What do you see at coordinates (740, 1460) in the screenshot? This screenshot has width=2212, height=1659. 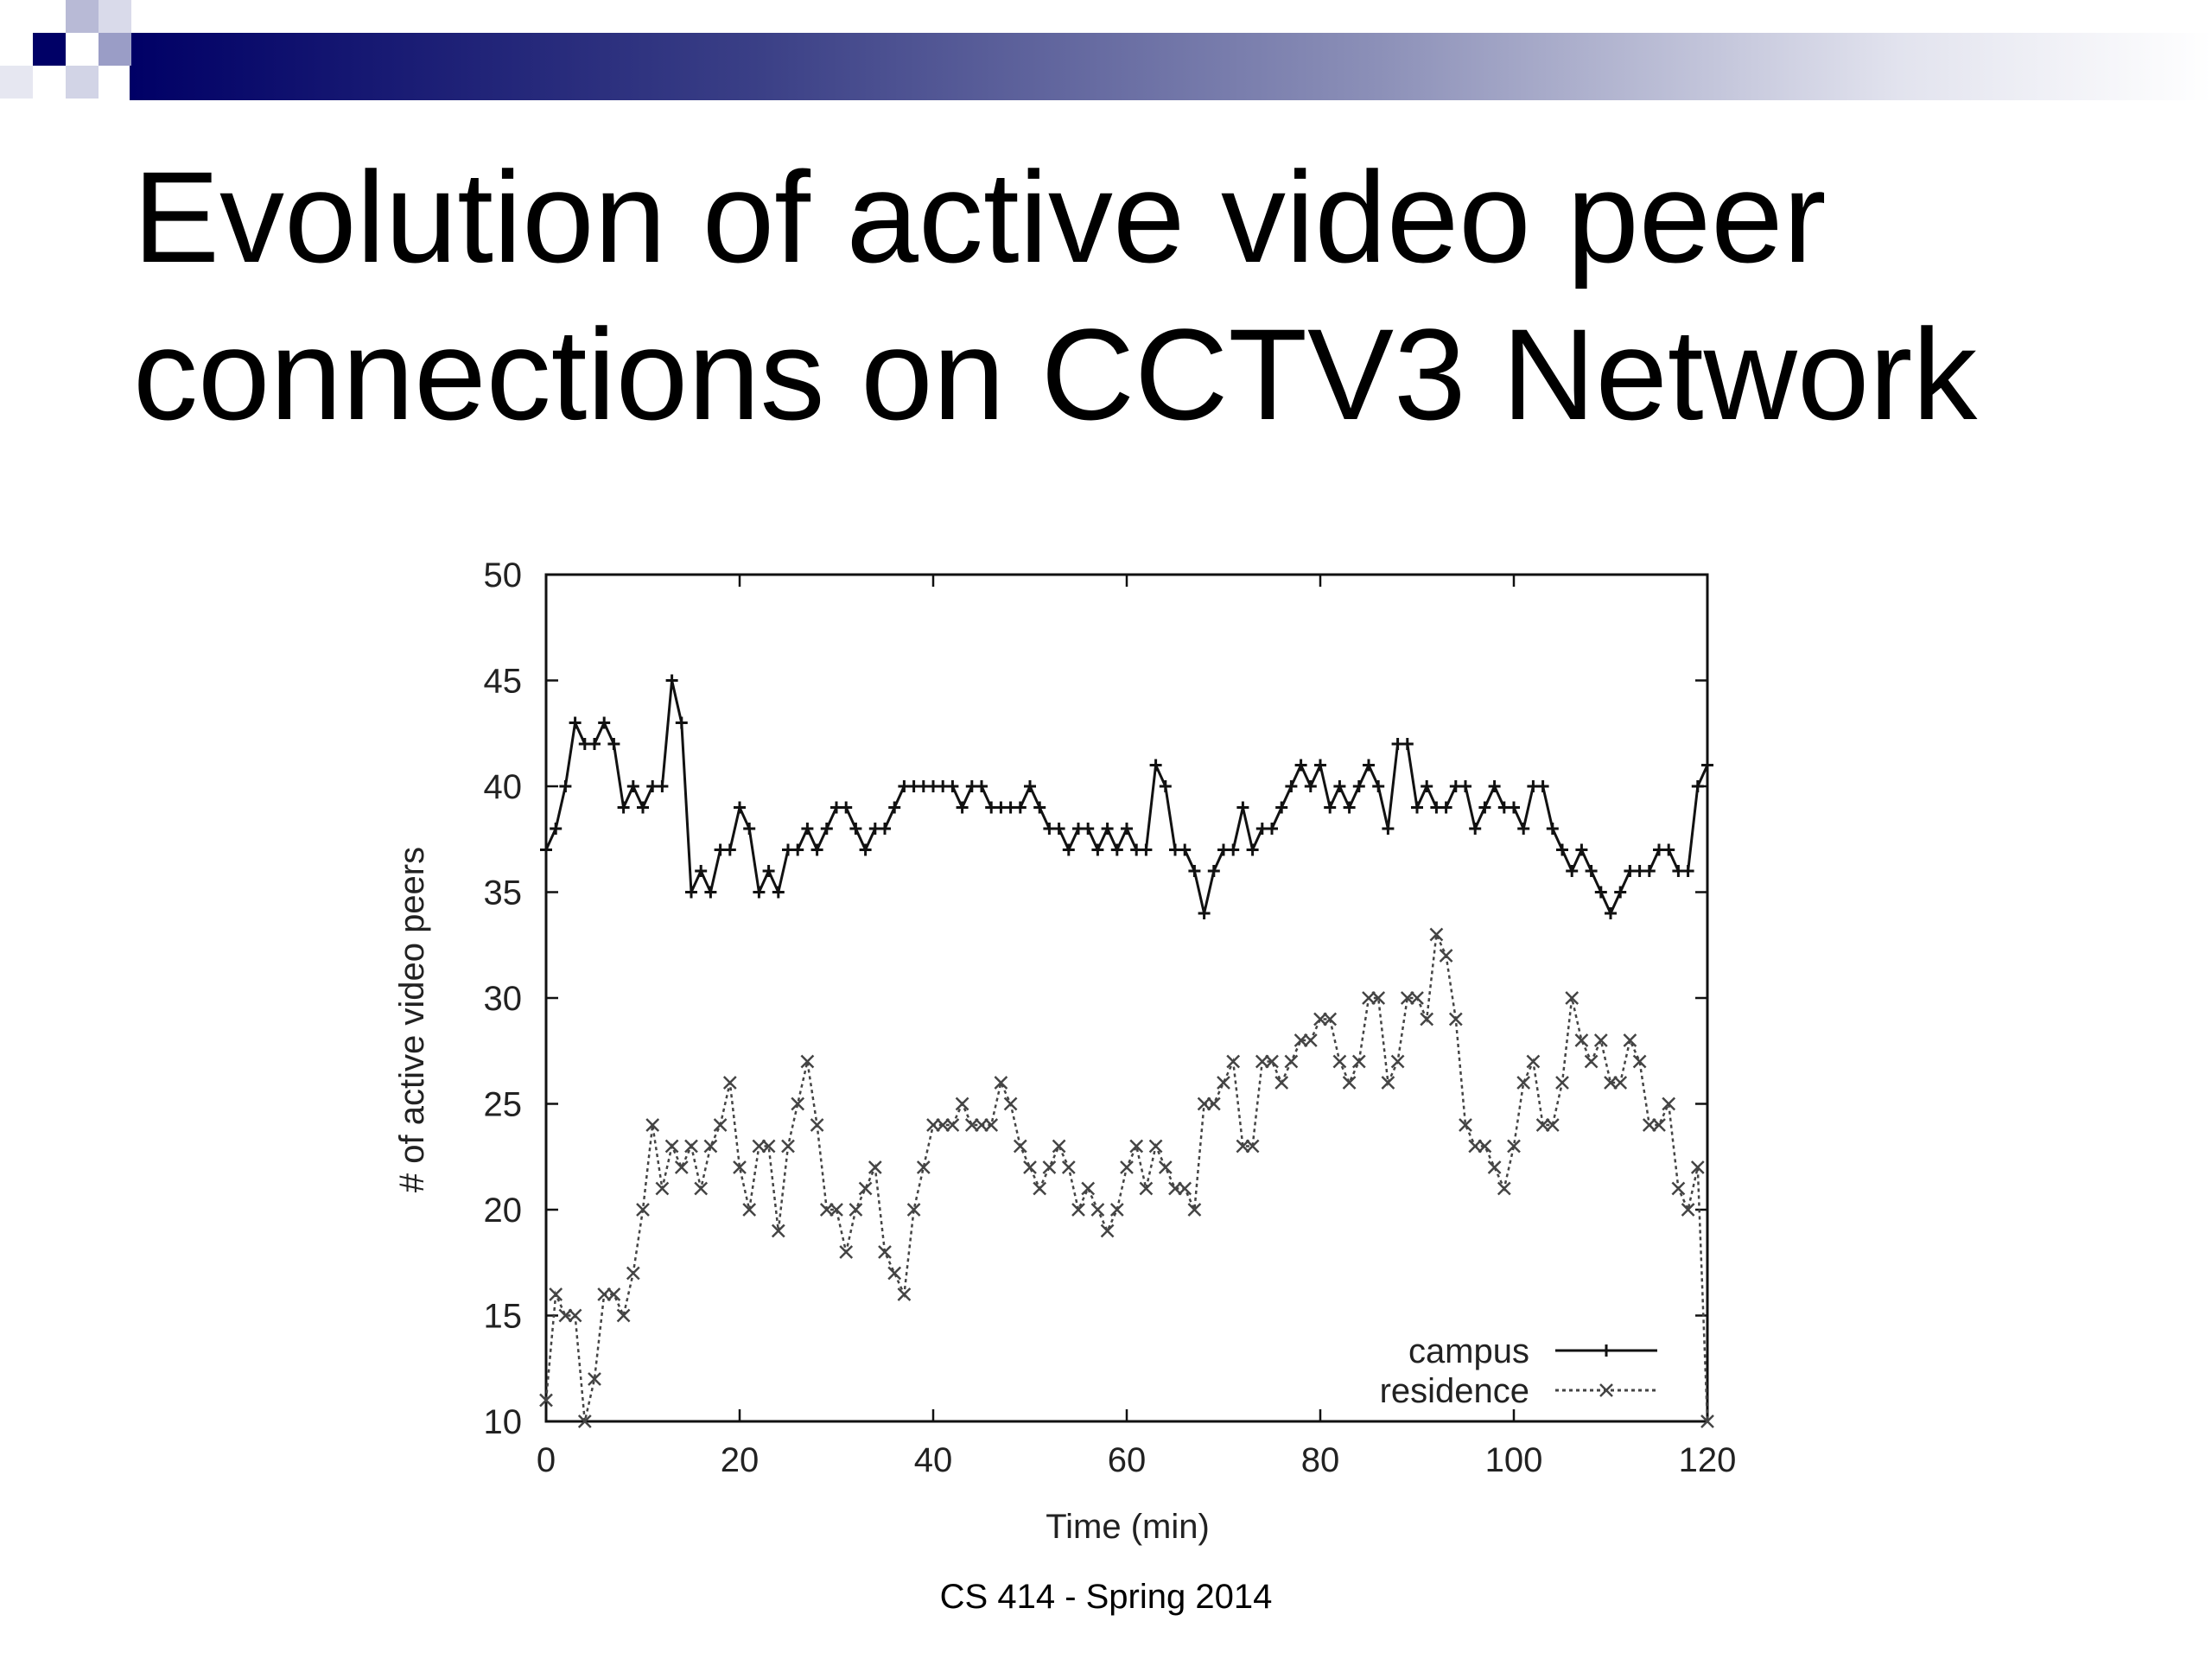 I see `x-tick-label: 20` at bounding box center [740, 1460].